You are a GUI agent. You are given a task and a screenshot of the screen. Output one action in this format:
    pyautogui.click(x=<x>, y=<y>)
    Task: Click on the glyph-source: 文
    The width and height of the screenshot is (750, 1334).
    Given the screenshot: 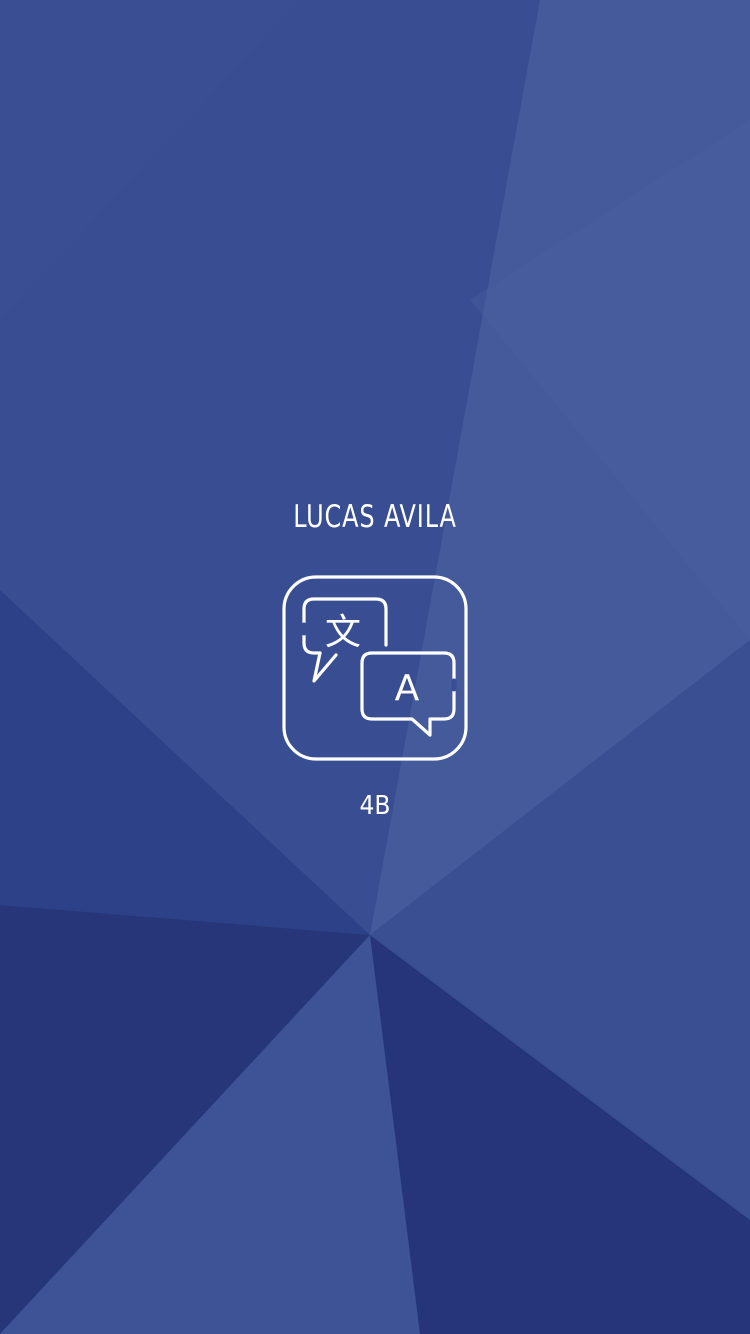 What is the action you would take?
    pyautogui.click(x=343, y=632)
    